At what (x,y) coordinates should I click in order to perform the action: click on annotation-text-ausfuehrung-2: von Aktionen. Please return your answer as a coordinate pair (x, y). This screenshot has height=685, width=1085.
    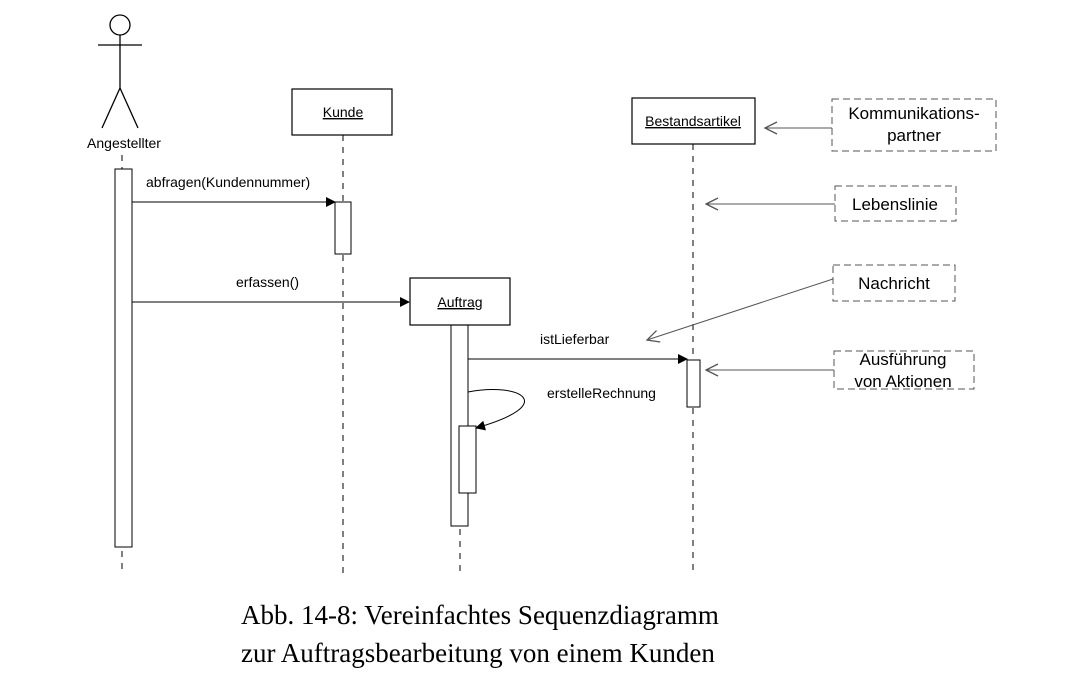
    Looking at the image, I should click on (902, 381).